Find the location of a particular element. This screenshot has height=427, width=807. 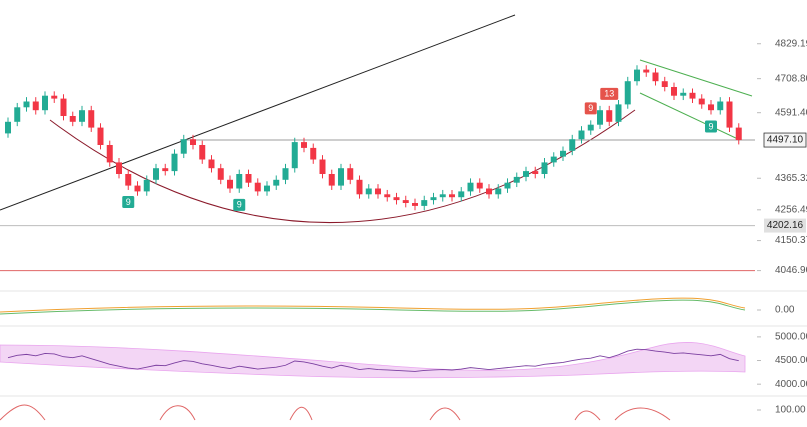

macd-signal is located at coordinates (373, 305).